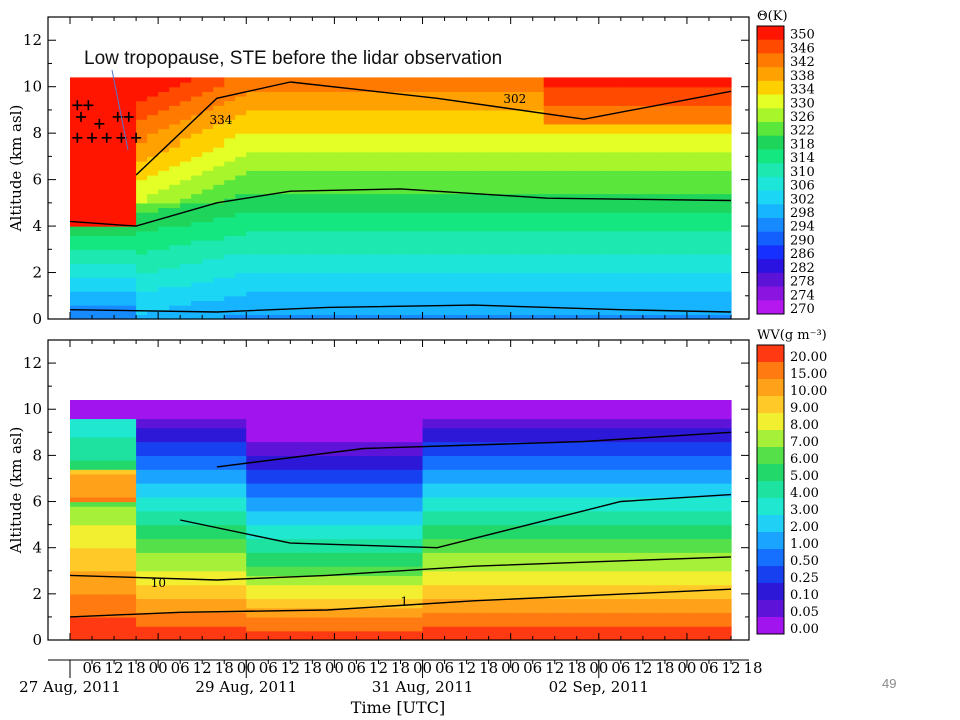 Image resolution: width=960 pixels, height=720 pixels. I want to click on colorbar-swatch, so click(770, 33).